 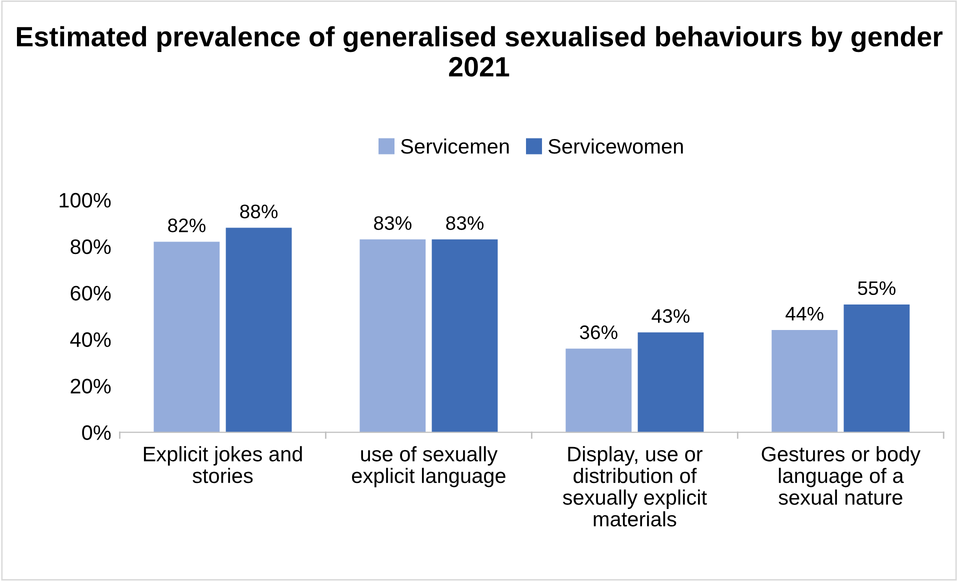 I want to click on data-label: 36%, so click(x=599, y=332).